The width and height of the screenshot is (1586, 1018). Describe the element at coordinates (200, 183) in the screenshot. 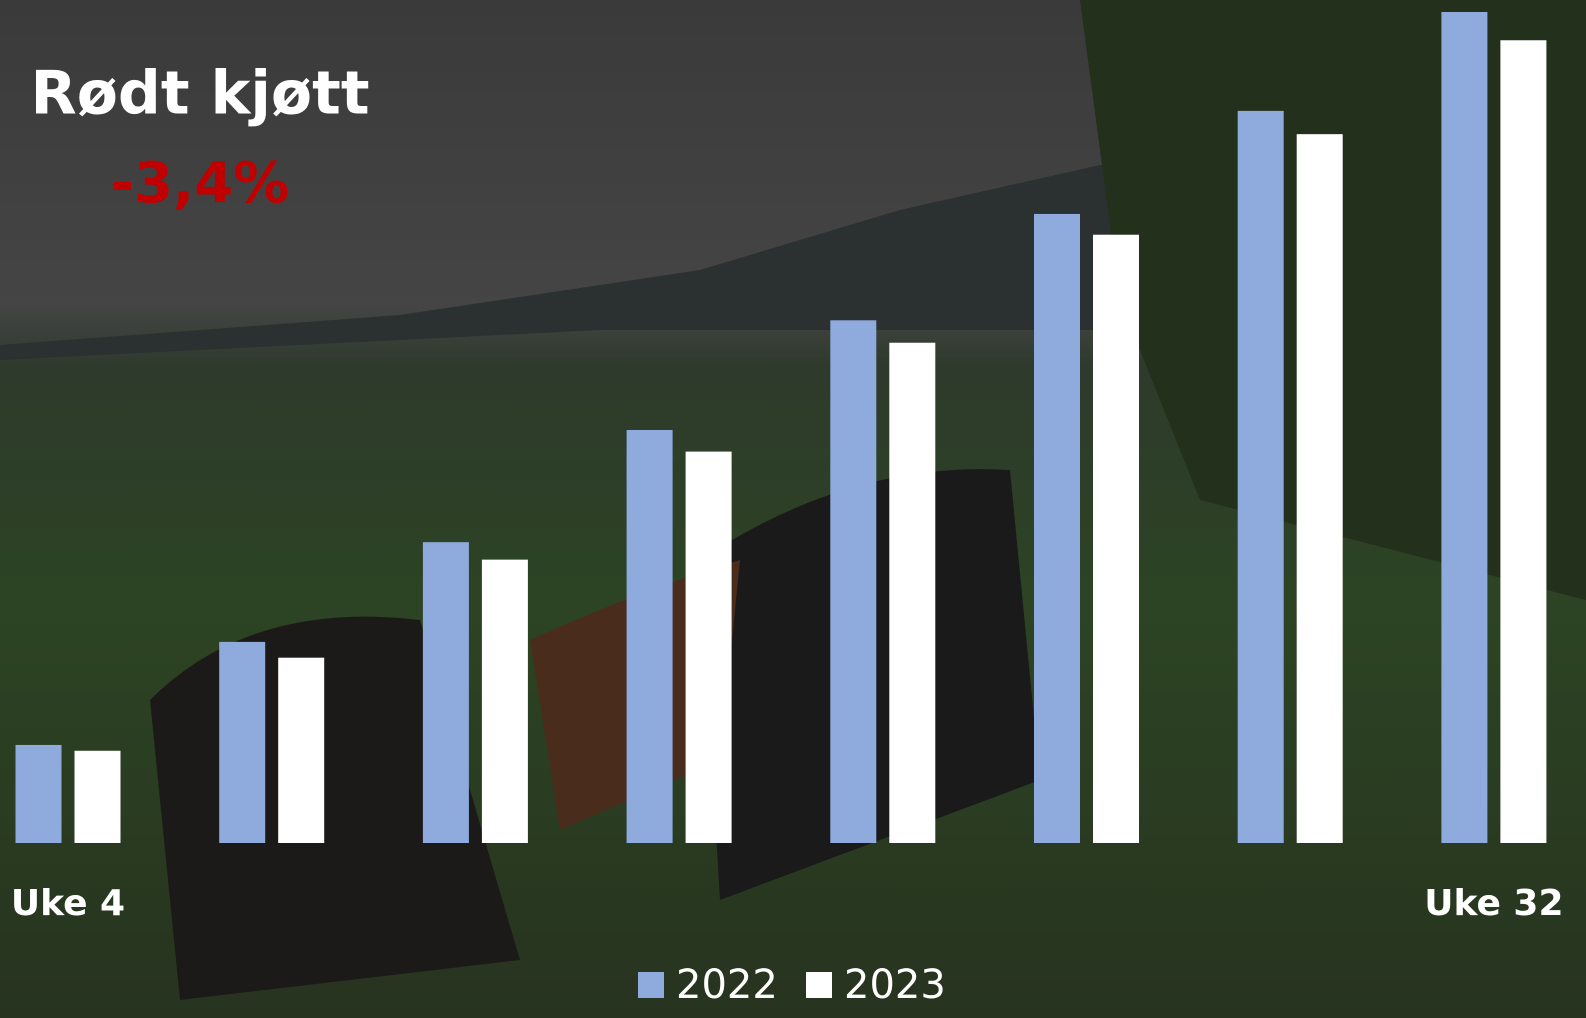

I see `subtitle: -3,4%` at that location.